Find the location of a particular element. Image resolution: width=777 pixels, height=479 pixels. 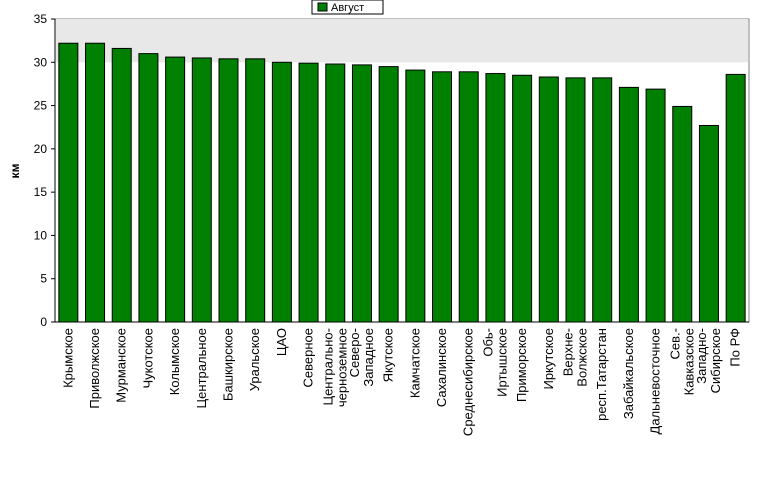

legend-label: Август is located at coordinates (347, 8).